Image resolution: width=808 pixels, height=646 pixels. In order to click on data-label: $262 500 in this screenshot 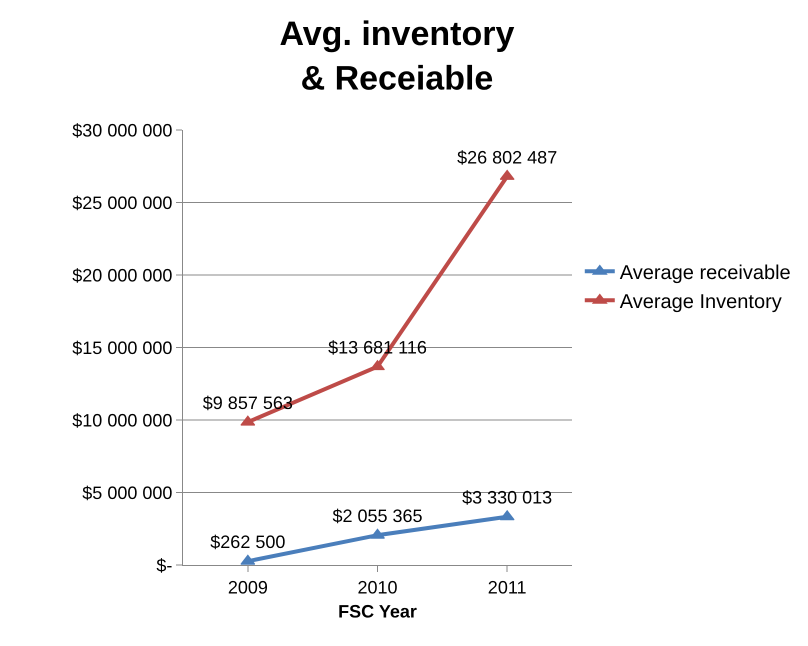, I will do `click(248, 542)`.